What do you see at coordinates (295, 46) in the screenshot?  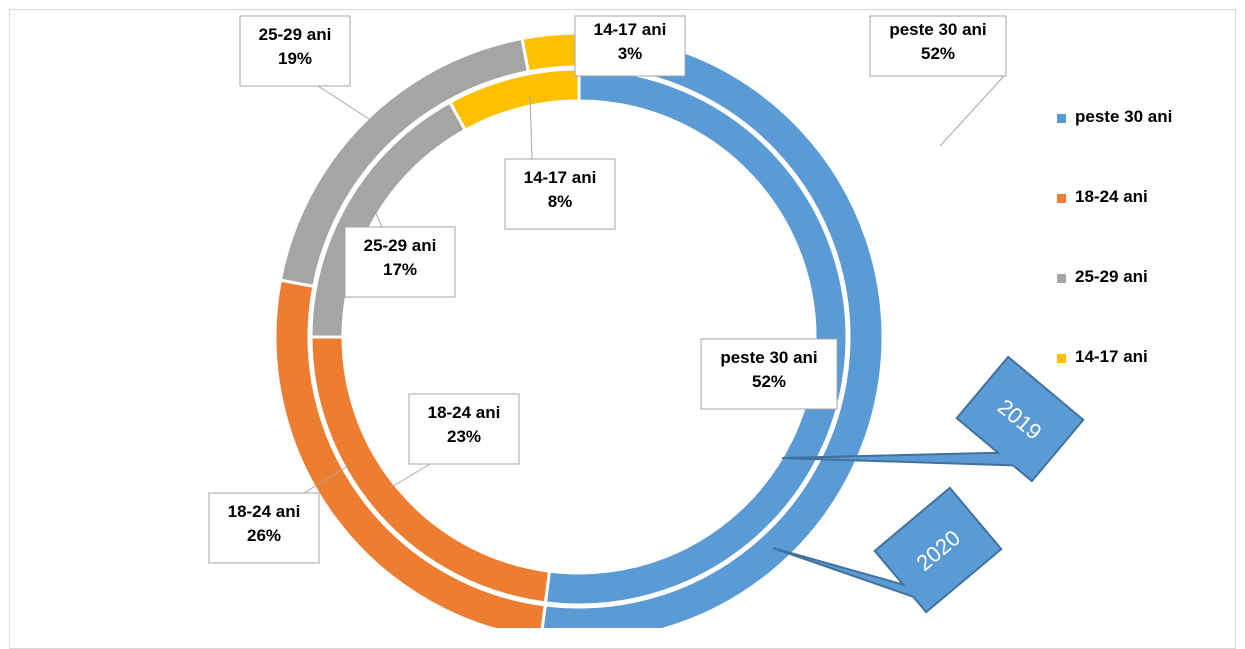 I see `data-label-outer-25-29-ani: 25-29 ani 19%` at bounding box center [295, 46].